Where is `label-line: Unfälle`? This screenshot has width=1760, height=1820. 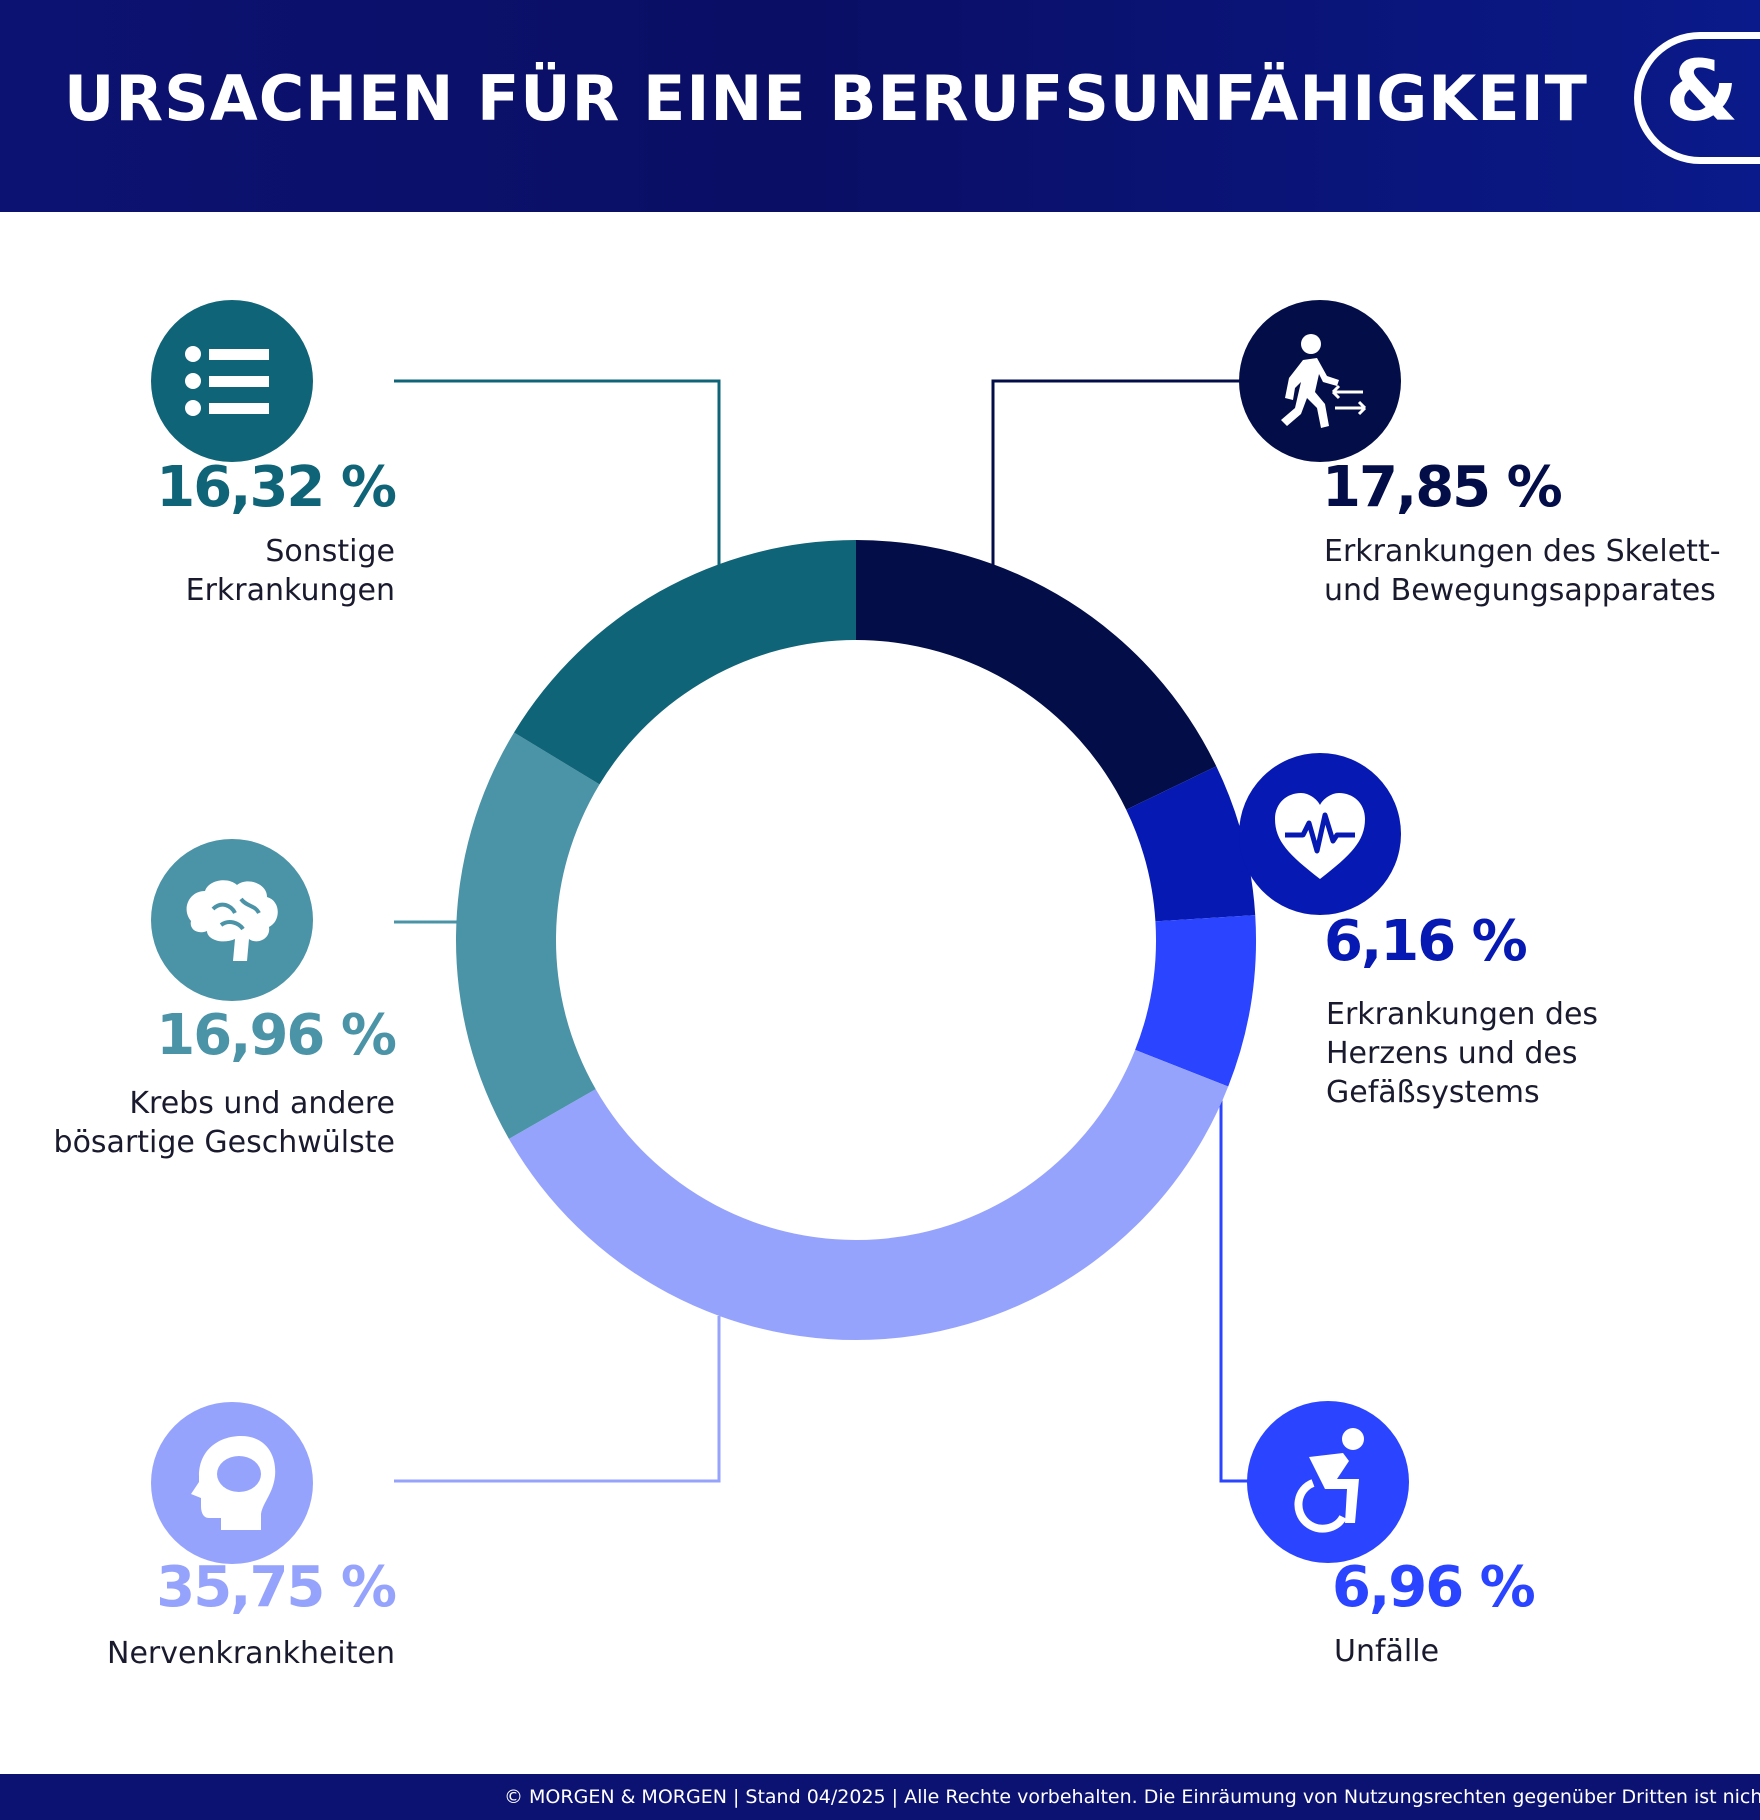
label-line: Unfälle is located at coordinates (1387, 1651).